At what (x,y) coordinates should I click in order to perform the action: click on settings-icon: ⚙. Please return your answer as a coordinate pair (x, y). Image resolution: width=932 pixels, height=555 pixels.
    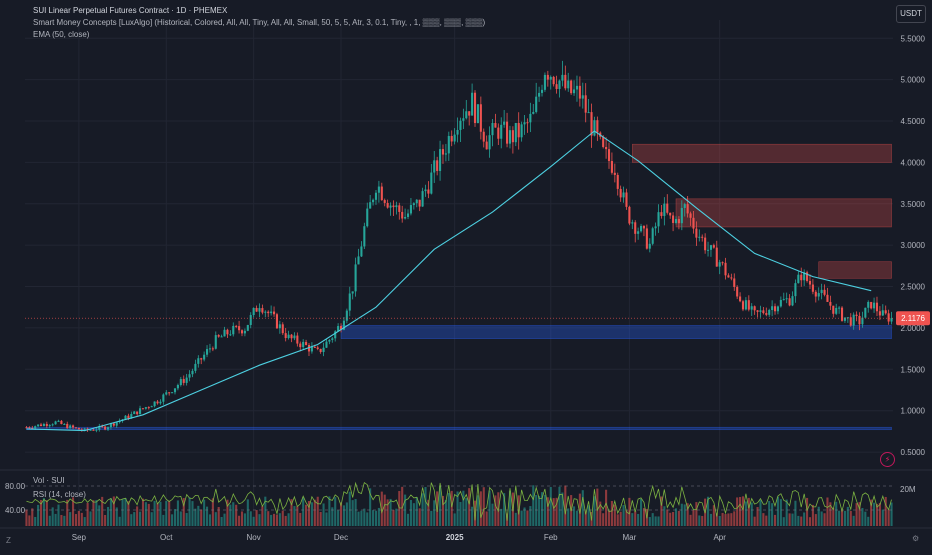
    Looking at the image, I should click on (916, 538).